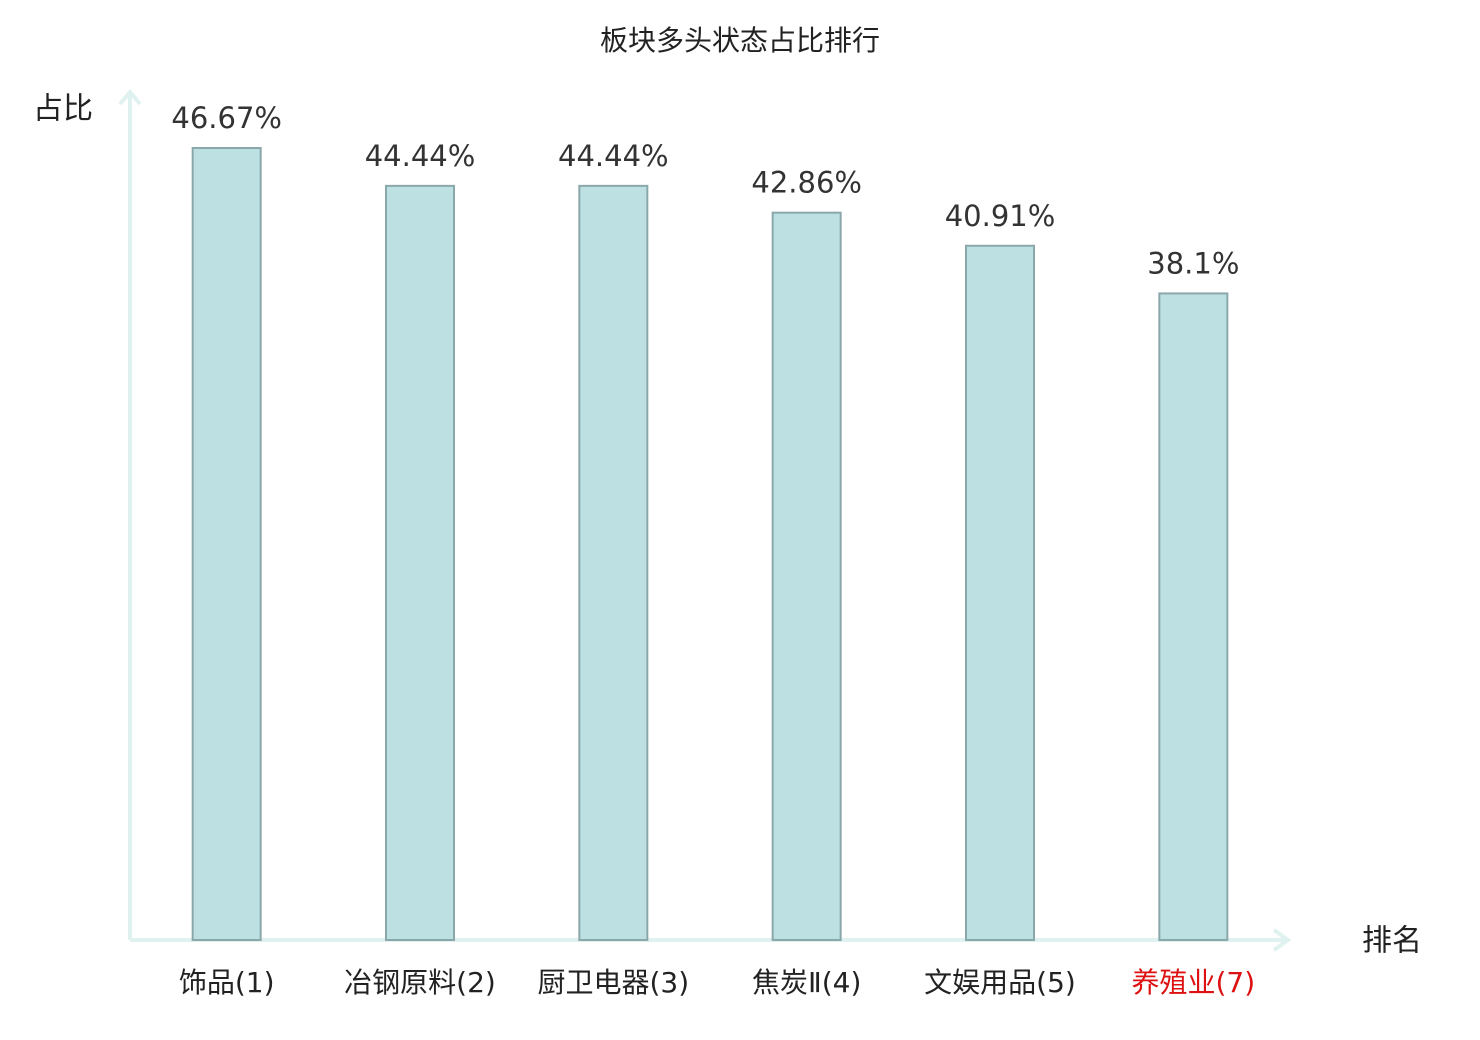 This screenshot has width=1480, height=1040. I want to click on y-axis-label: 占比, so click(63, 109).